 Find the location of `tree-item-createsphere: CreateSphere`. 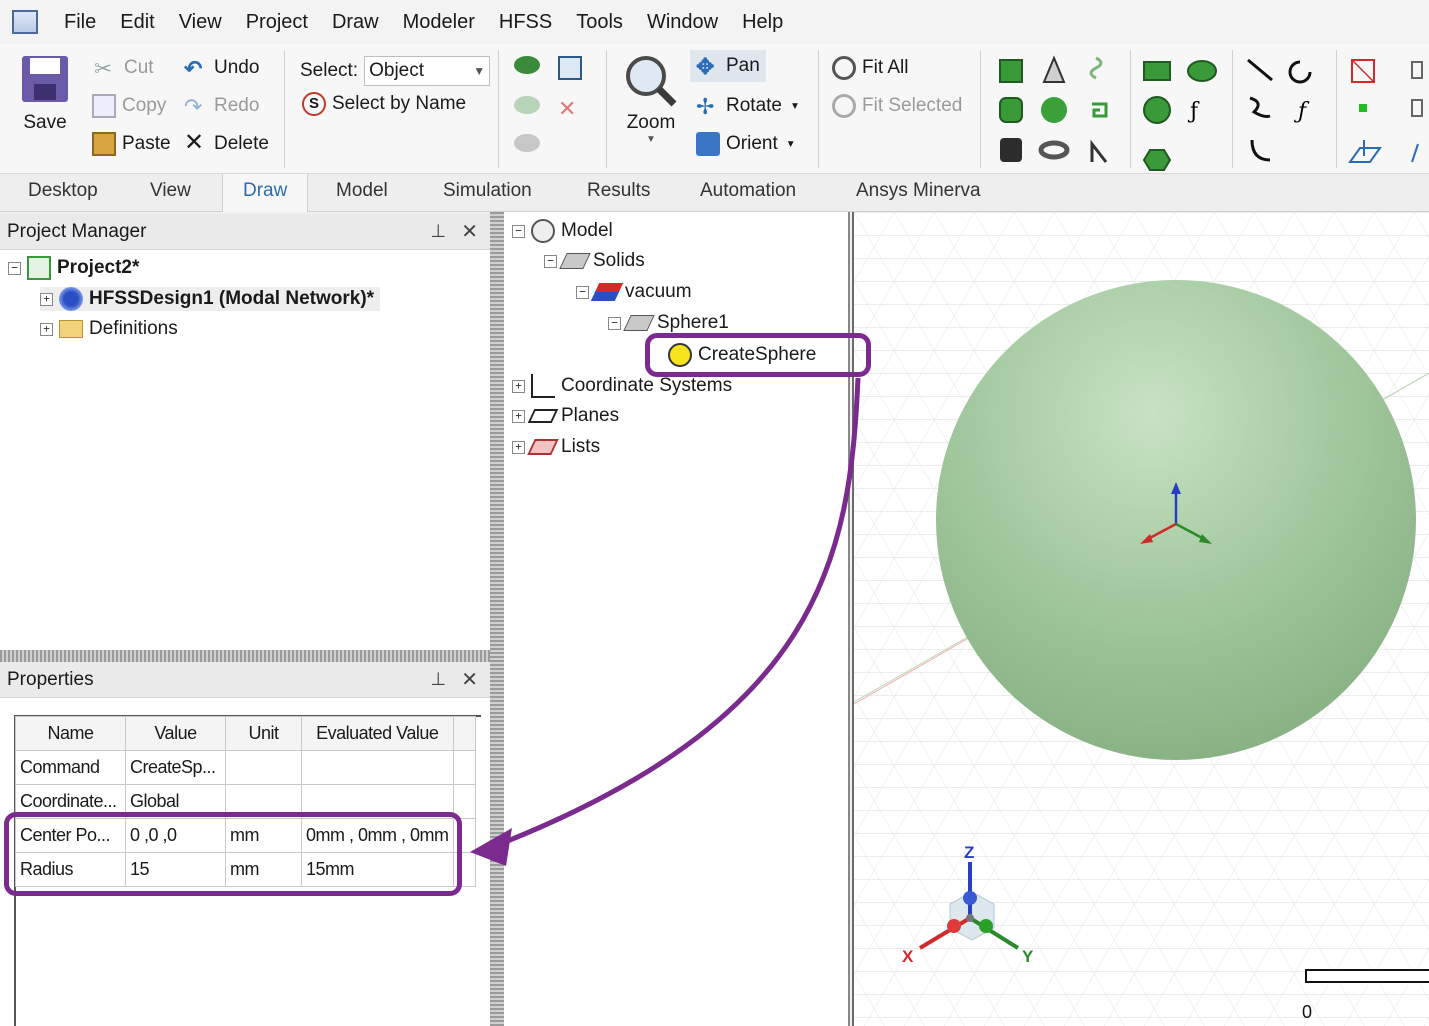

tree-item-createsphere: CreateSphere is located at coordinates (742, 355).